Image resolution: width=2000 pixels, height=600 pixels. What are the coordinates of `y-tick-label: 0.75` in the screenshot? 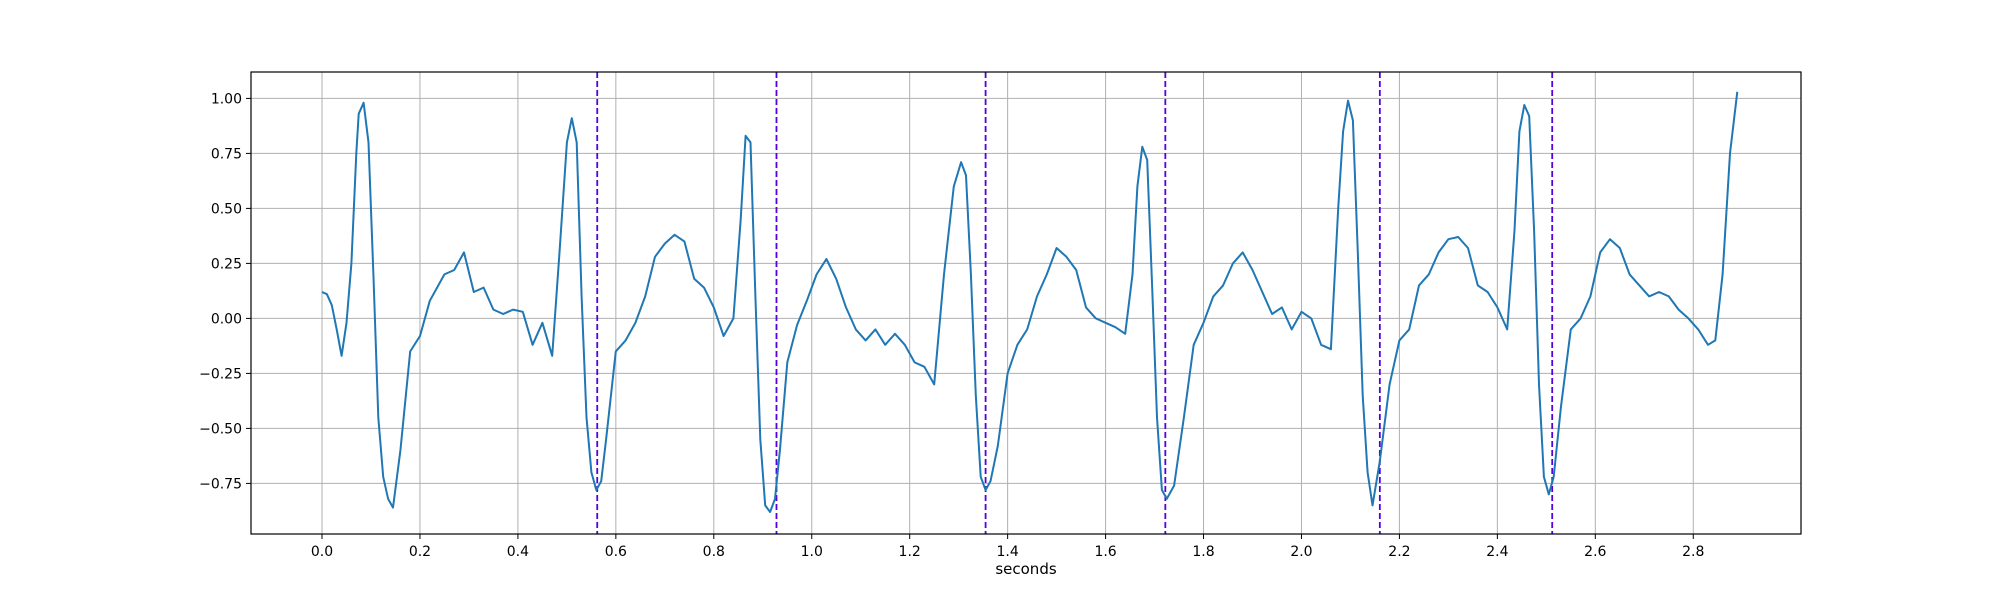 It's located at (226, 154).